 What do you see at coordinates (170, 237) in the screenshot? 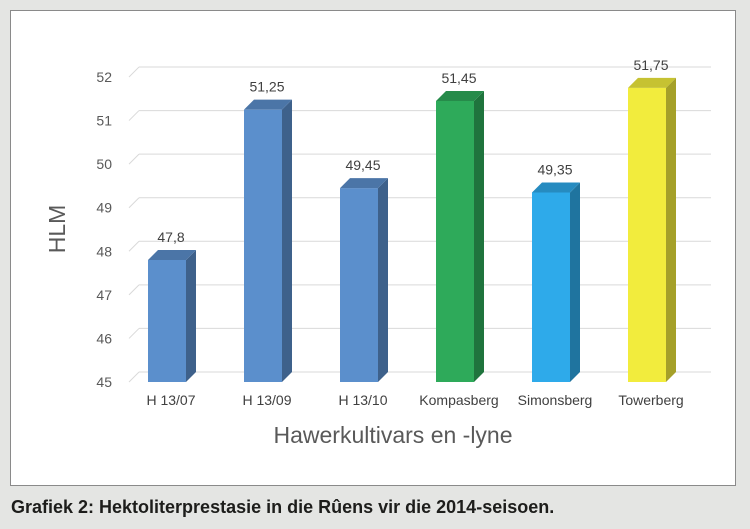
I see `data-label: 47,8` at bounding box center [170, 237].